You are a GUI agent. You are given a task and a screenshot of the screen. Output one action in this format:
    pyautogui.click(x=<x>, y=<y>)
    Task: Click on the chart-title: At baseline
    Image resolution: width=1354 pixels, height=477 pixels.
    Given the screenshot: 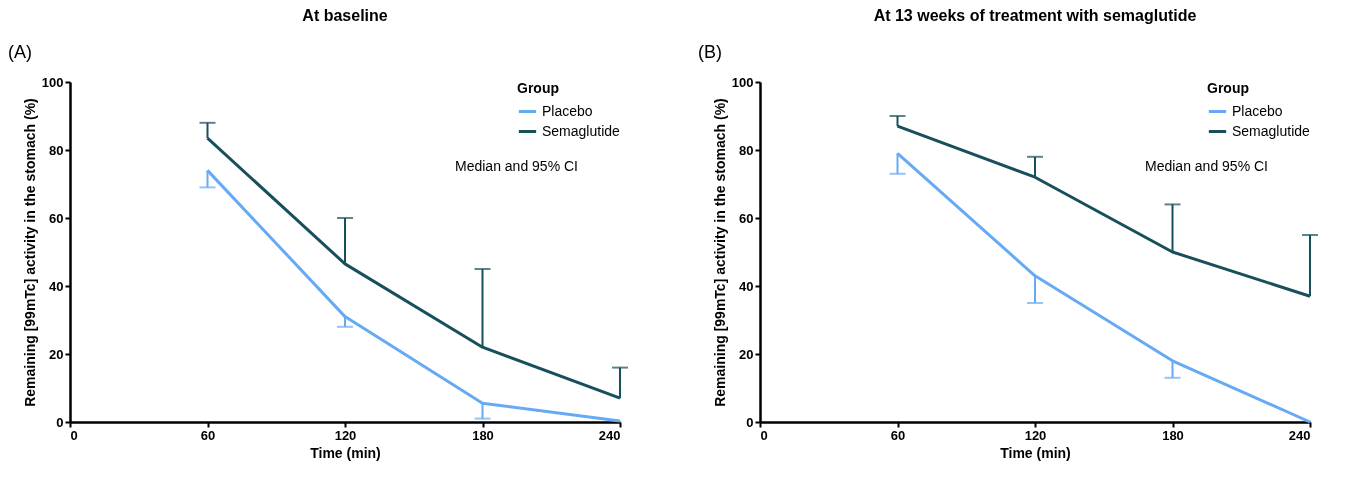 What is the action you would take?
    pyautogui.click(x=345, y=15)
    